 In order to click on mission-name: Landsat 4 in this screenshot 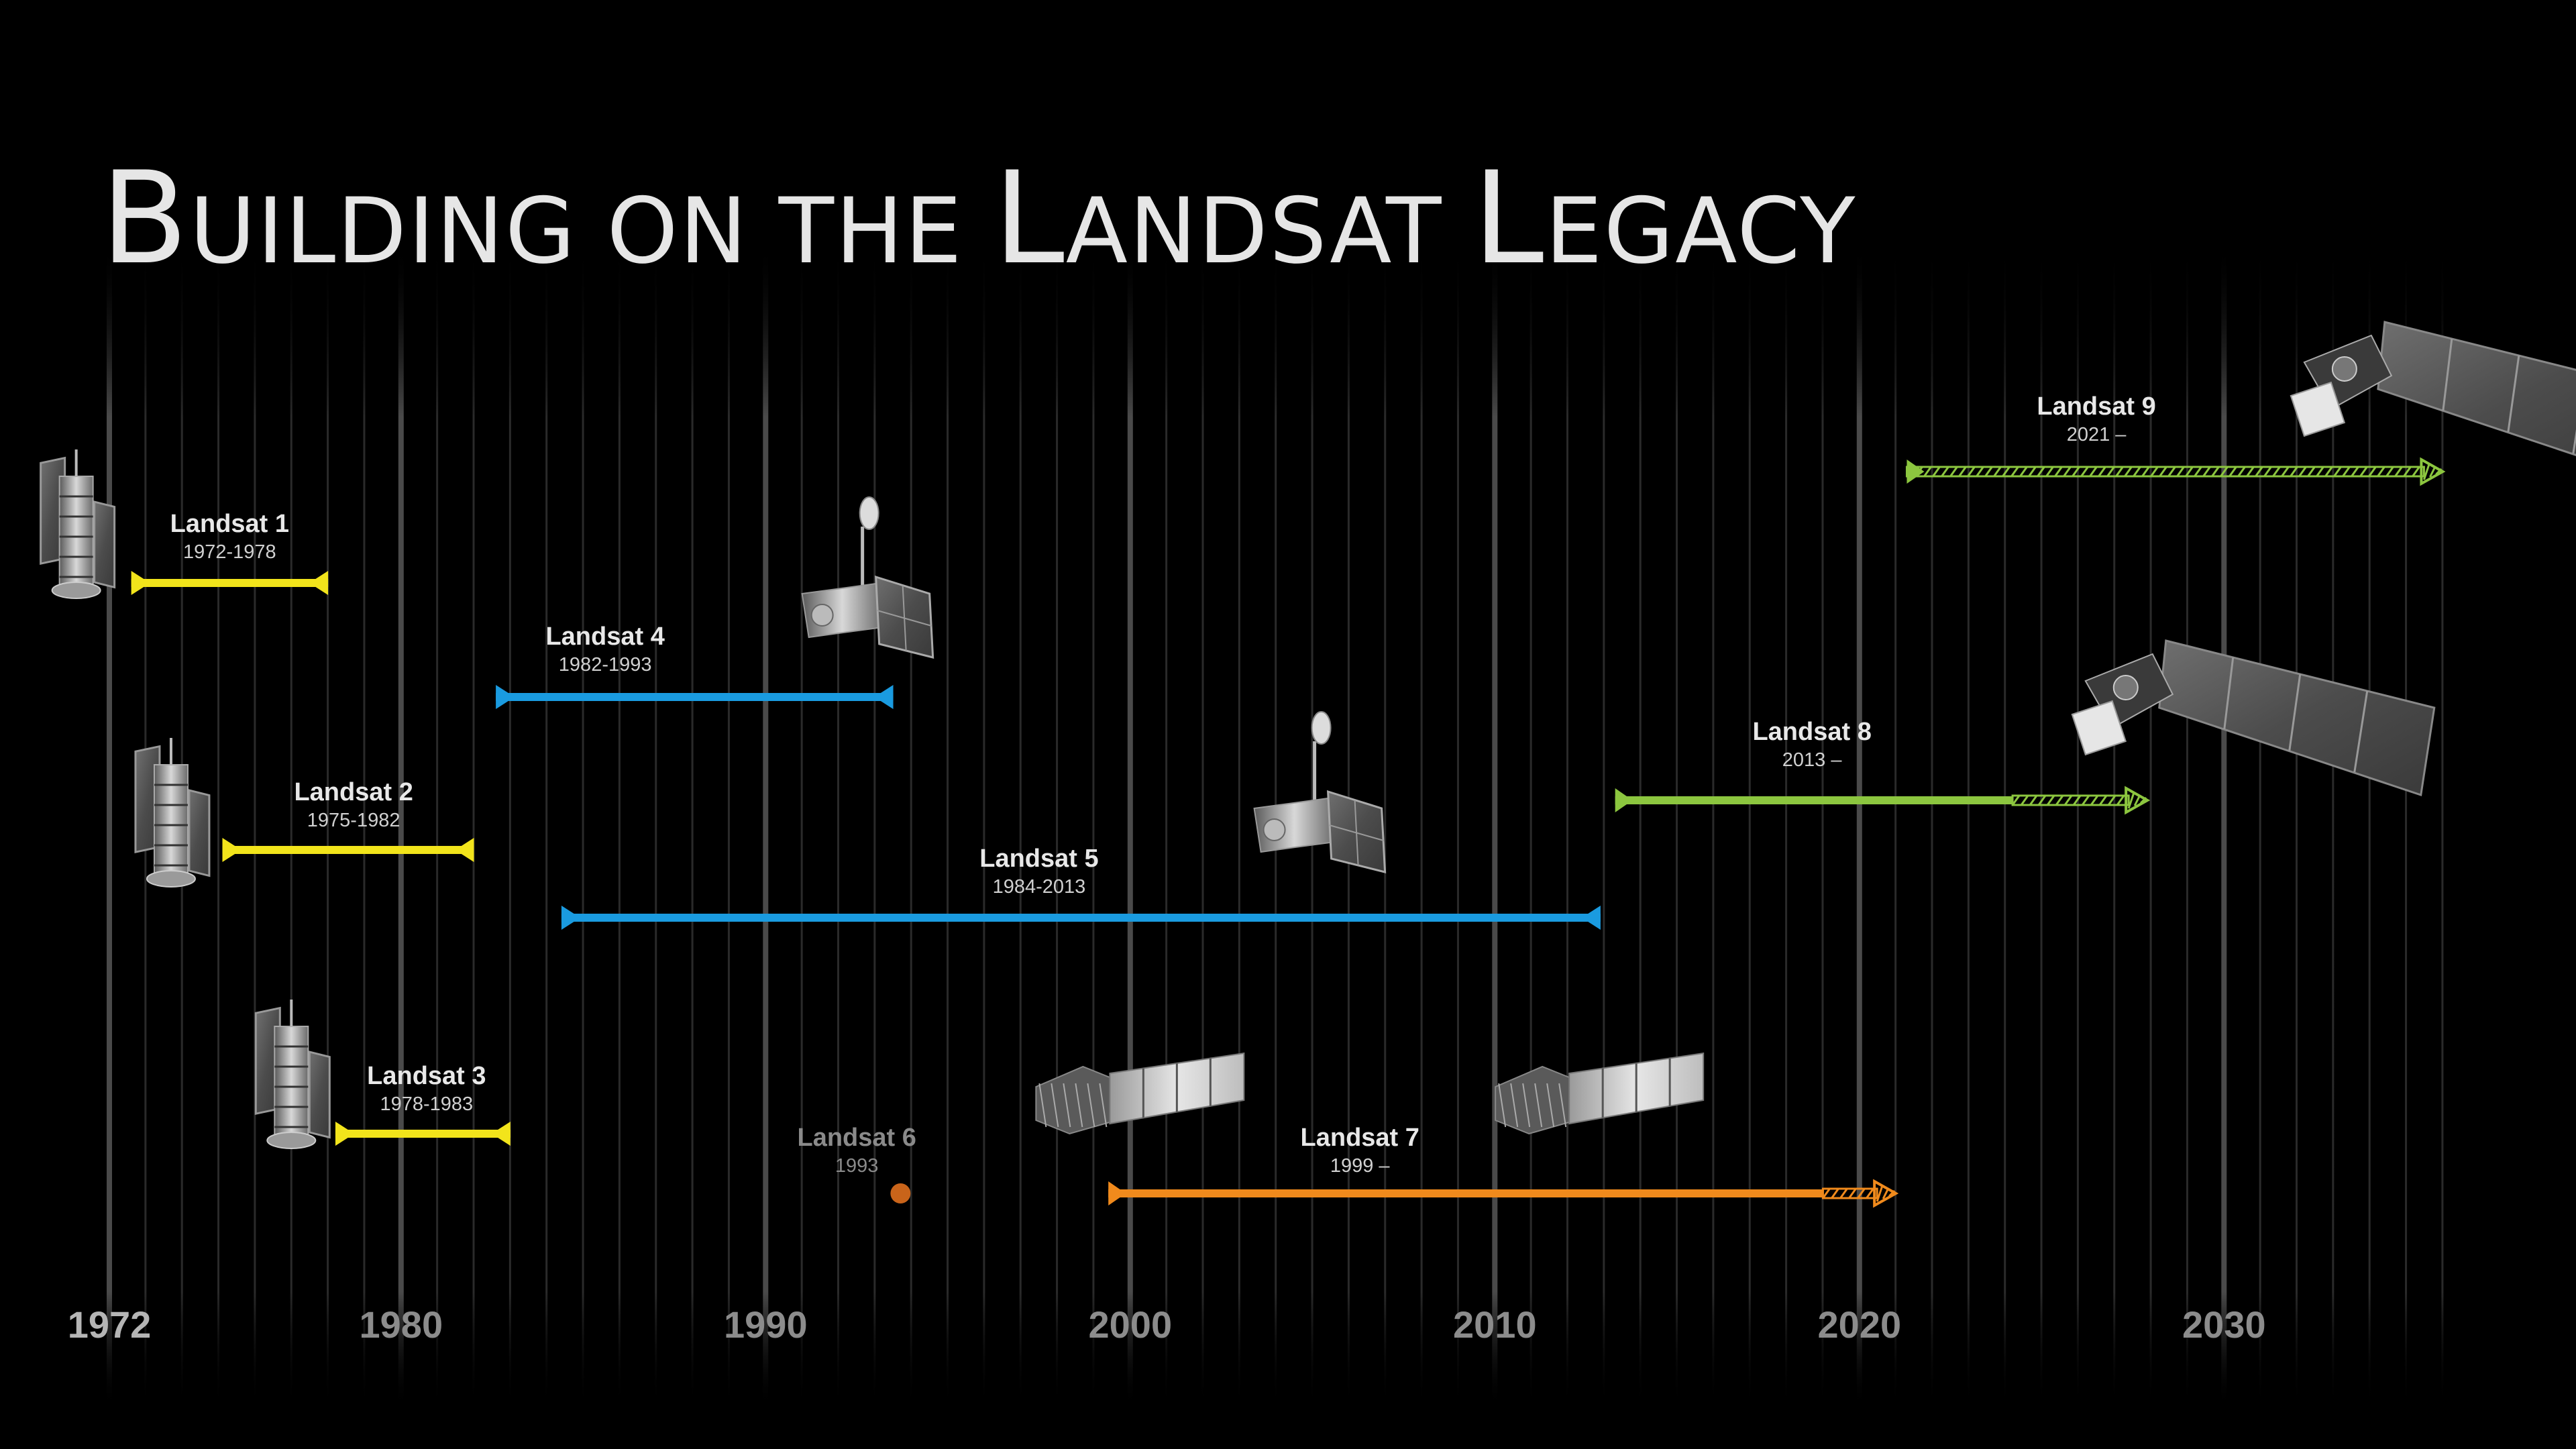, I will do `click(605, 637)`.